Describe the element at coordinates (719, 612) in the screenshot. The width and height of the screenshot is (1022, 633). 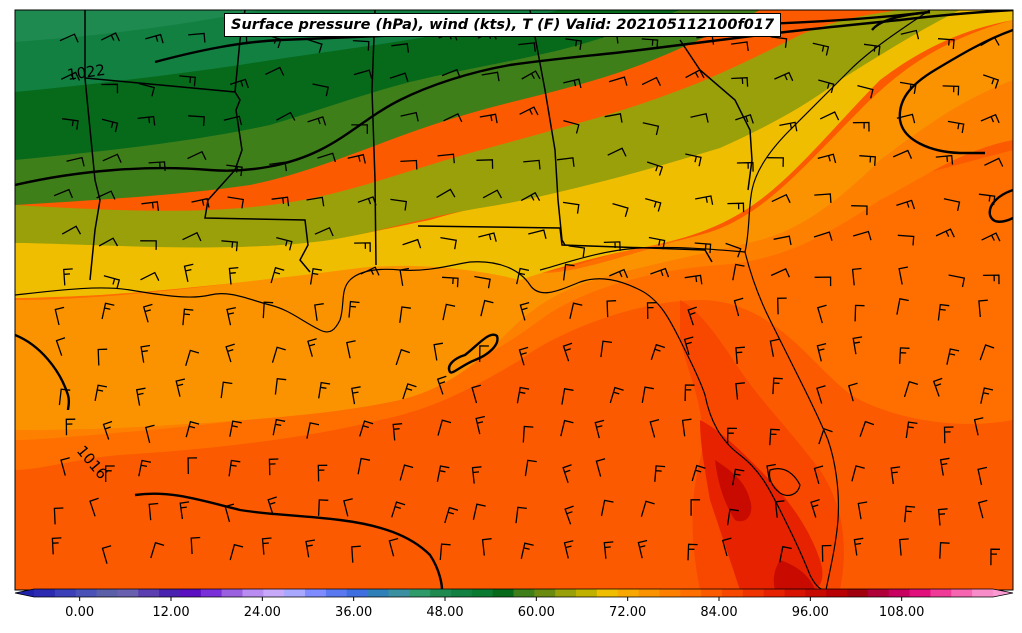
I see `colorbar-tick-label: 84.00` at that location.